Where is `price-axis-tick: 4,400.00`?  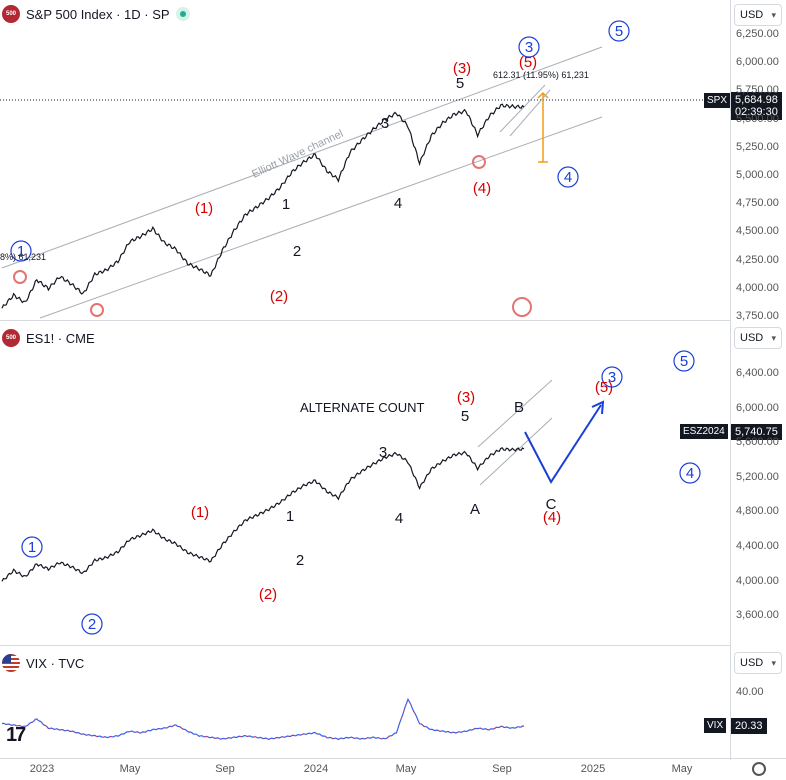
price-axis-tick: 4,400.00 is located at coordinates (757, 546).